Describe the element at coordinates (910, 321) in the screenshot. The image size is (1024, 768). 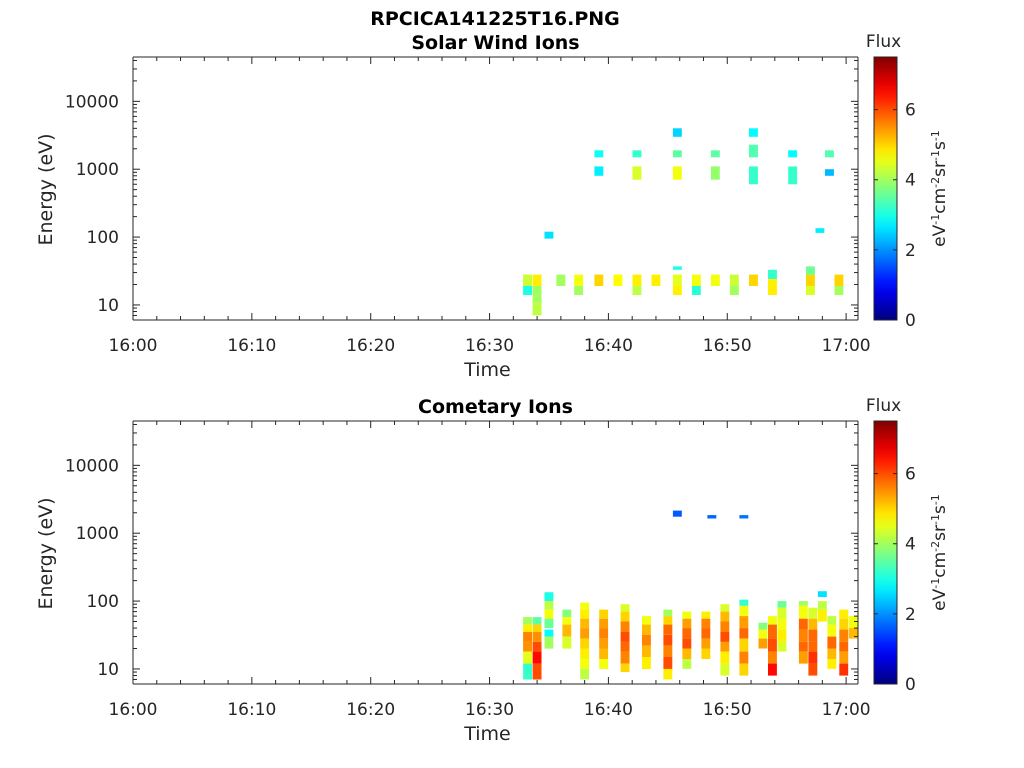
I see `colorbar-tick-label: 0` at that location.